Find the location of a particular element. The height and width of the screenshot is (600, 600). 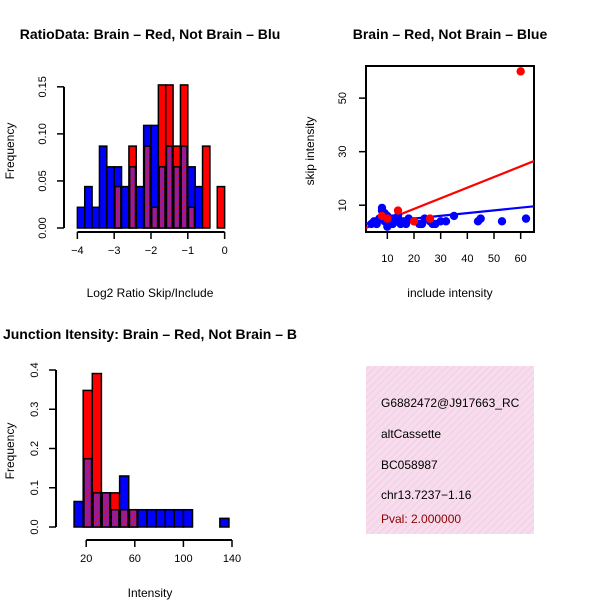

ratio-x-tick-label: 0 is located at coordinates (225, 251).